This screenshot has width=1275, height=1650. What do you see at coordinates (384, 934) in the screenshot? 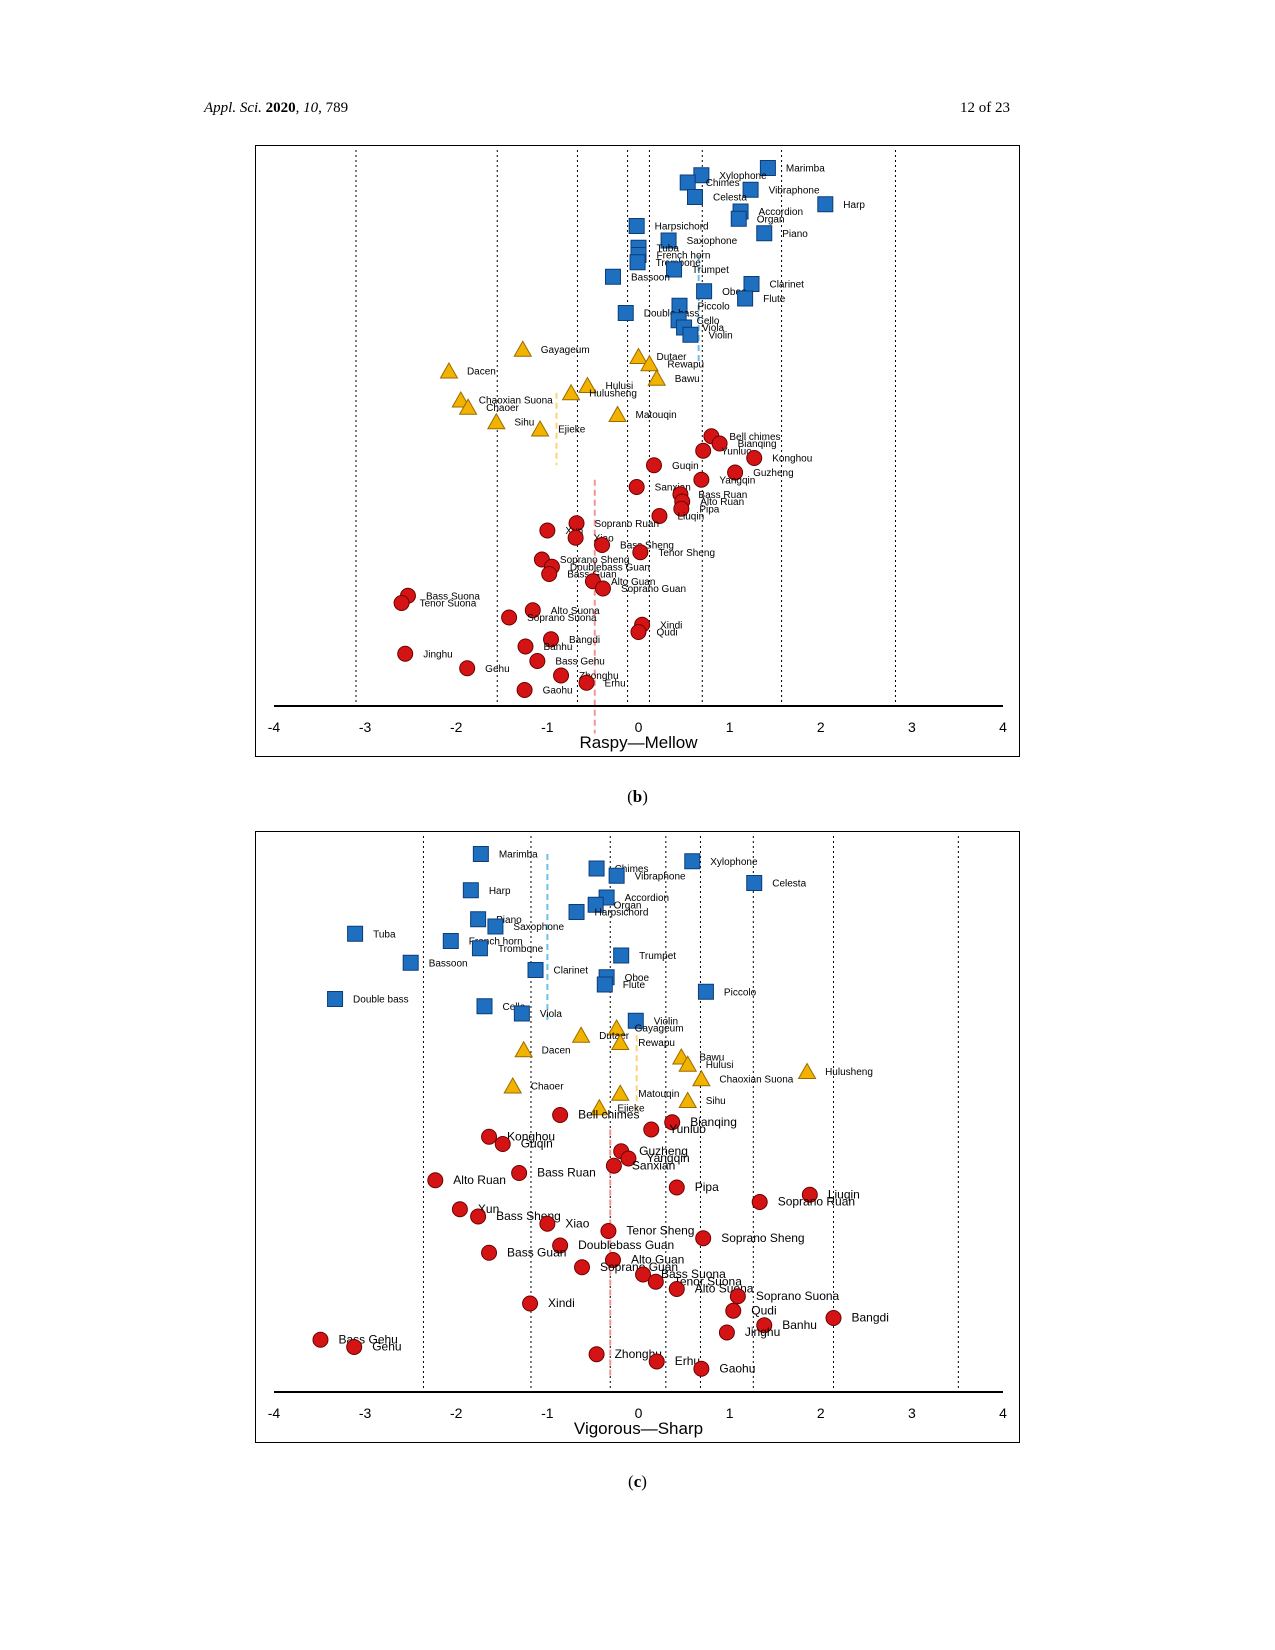
I see `point-label: Tuba` at bounding box center [384, 934].